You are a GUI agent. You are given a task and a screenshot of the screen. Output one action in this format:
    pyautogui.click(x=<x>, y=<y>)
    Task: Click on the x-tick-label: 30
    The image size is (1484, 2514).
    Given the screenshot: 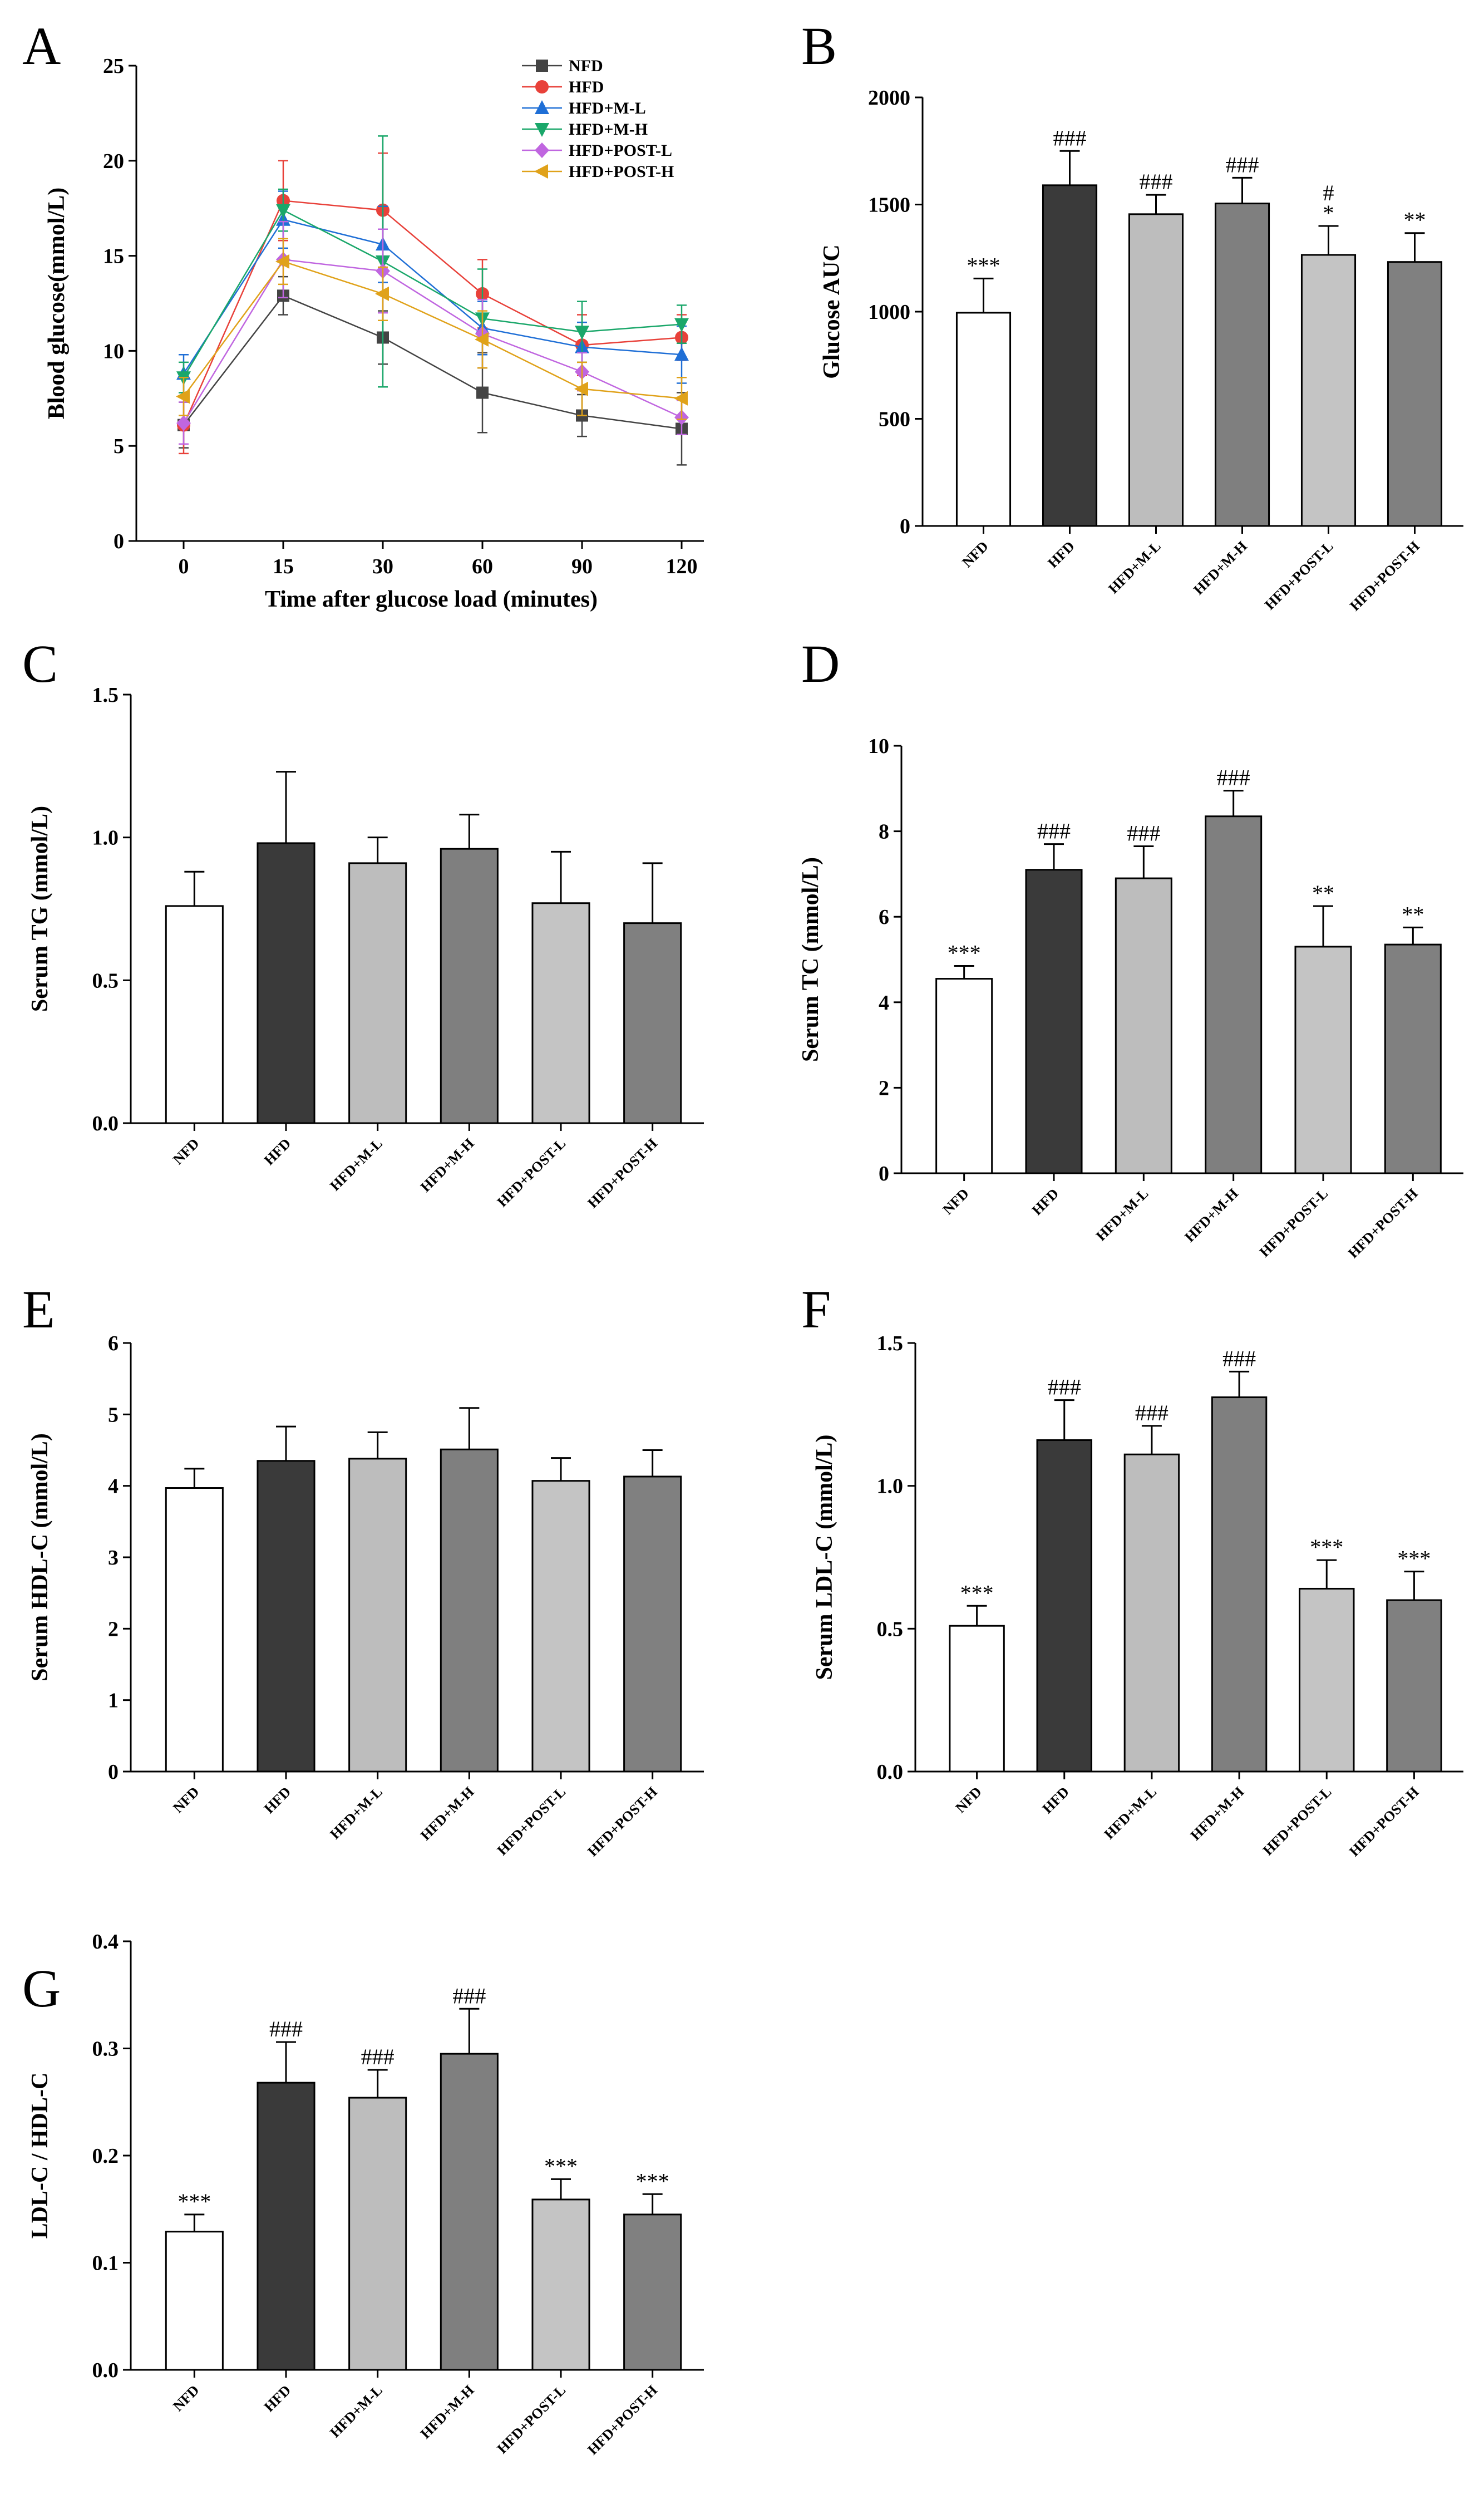 What is the action you would take?
    pyautogui.click(x=383, y=566)
    